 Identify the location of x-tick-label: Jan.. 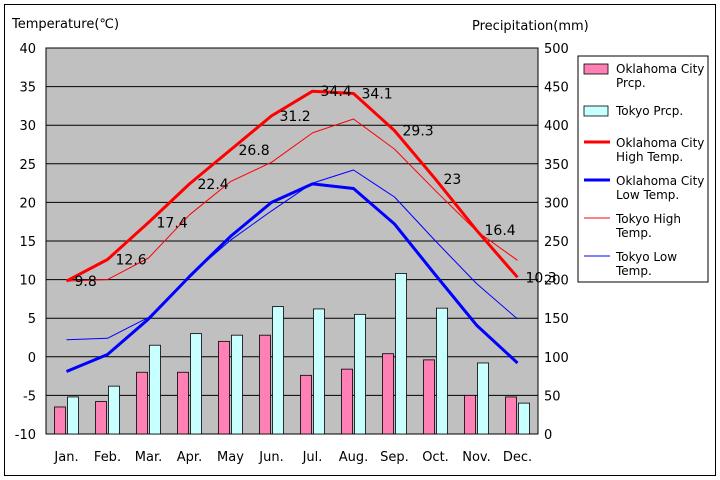
(65, 457).